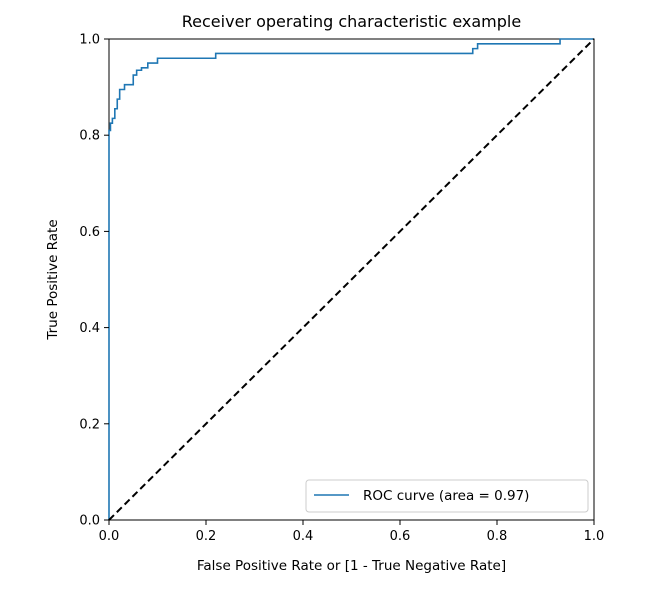 Image resolution: width=647 pixels, height=593 pixels. I want to click on x-tick-label: 0.0, so click(109, 536).